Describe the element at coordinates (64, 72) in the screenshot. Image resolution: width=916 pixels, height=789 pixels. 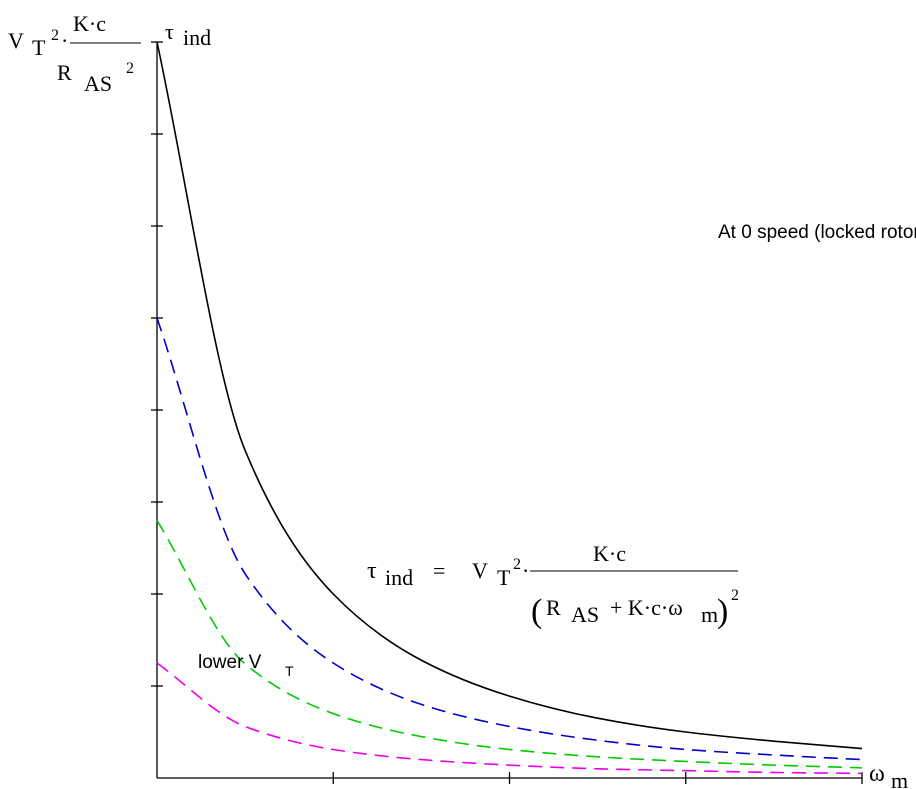
I see `y-top-denominator-r: R` at that location.